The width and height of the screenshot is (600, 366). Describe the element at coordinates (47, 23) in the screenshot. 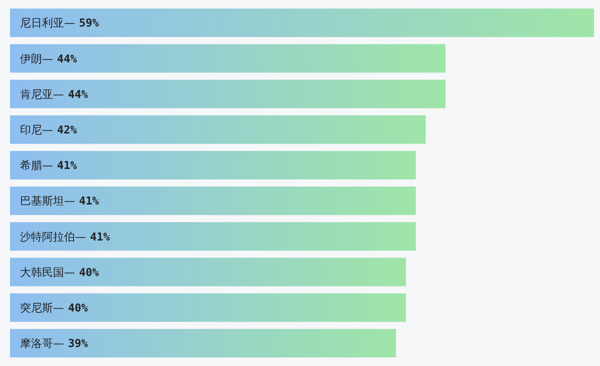

I see `y-tick-label: 尼日利亚—` at that location.